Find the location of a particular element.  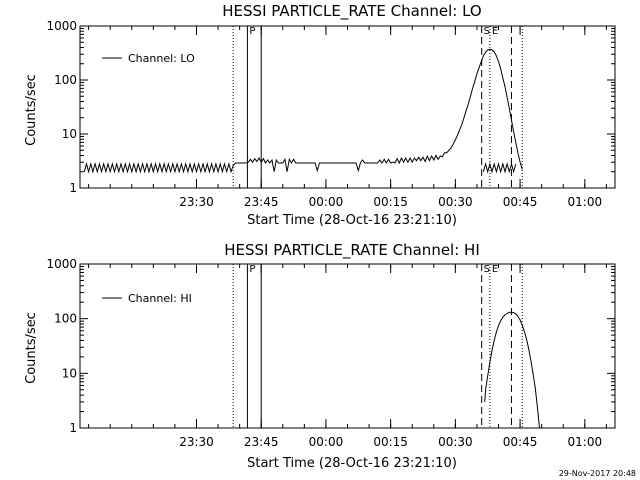

generation-timestamp: 29-Nov-2017 20:48 is located at coordinates (597, 473).